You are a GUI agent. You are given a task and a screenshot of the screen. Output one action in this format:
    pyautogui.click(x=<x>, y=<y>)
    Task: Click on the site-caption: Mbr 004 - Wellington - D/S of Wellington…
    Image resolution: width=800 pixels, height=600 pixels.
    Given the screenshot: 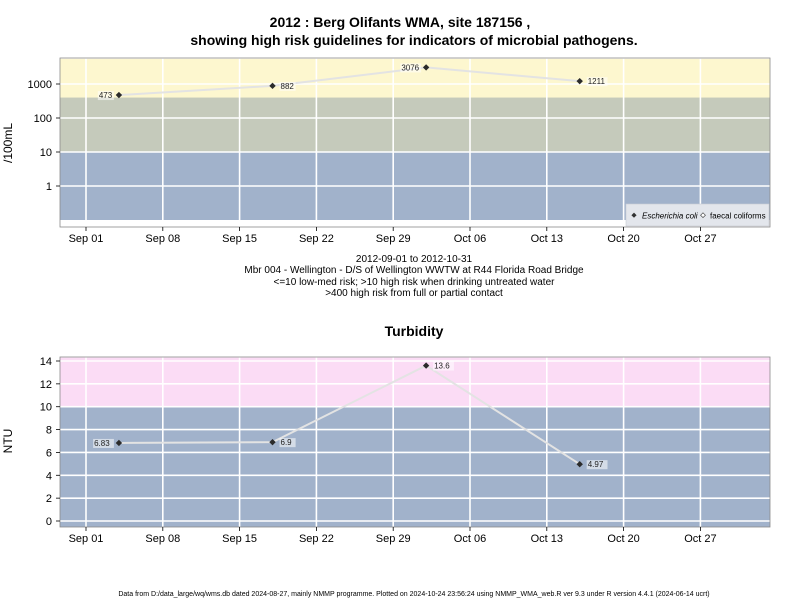 What is the action you would take?
    pyautogui.click(x=414, y=270)
    